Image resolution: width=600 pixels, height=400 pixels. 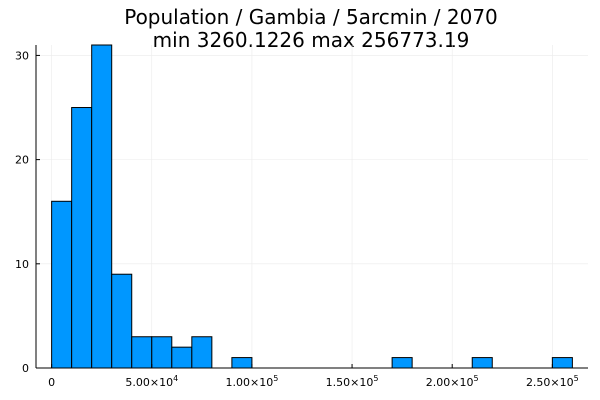 What do you see at coordinates (352, 381) in the screenshot?
I see `x-tick-label: 1.50×10⁵` at bounding box center [352, 381].